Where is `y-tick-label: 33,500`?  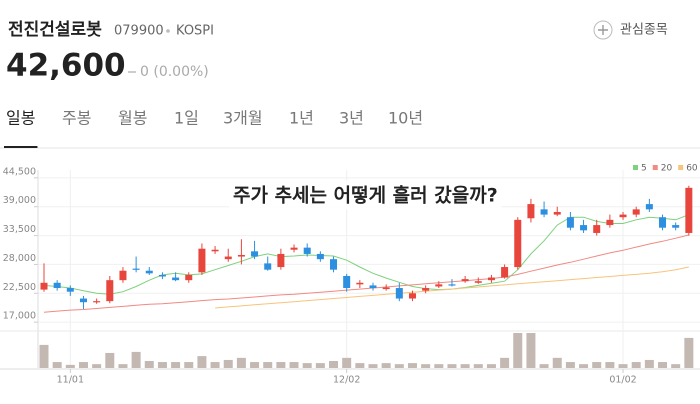 y-tick-label: 33,500 is located at coordinates (19, 229).